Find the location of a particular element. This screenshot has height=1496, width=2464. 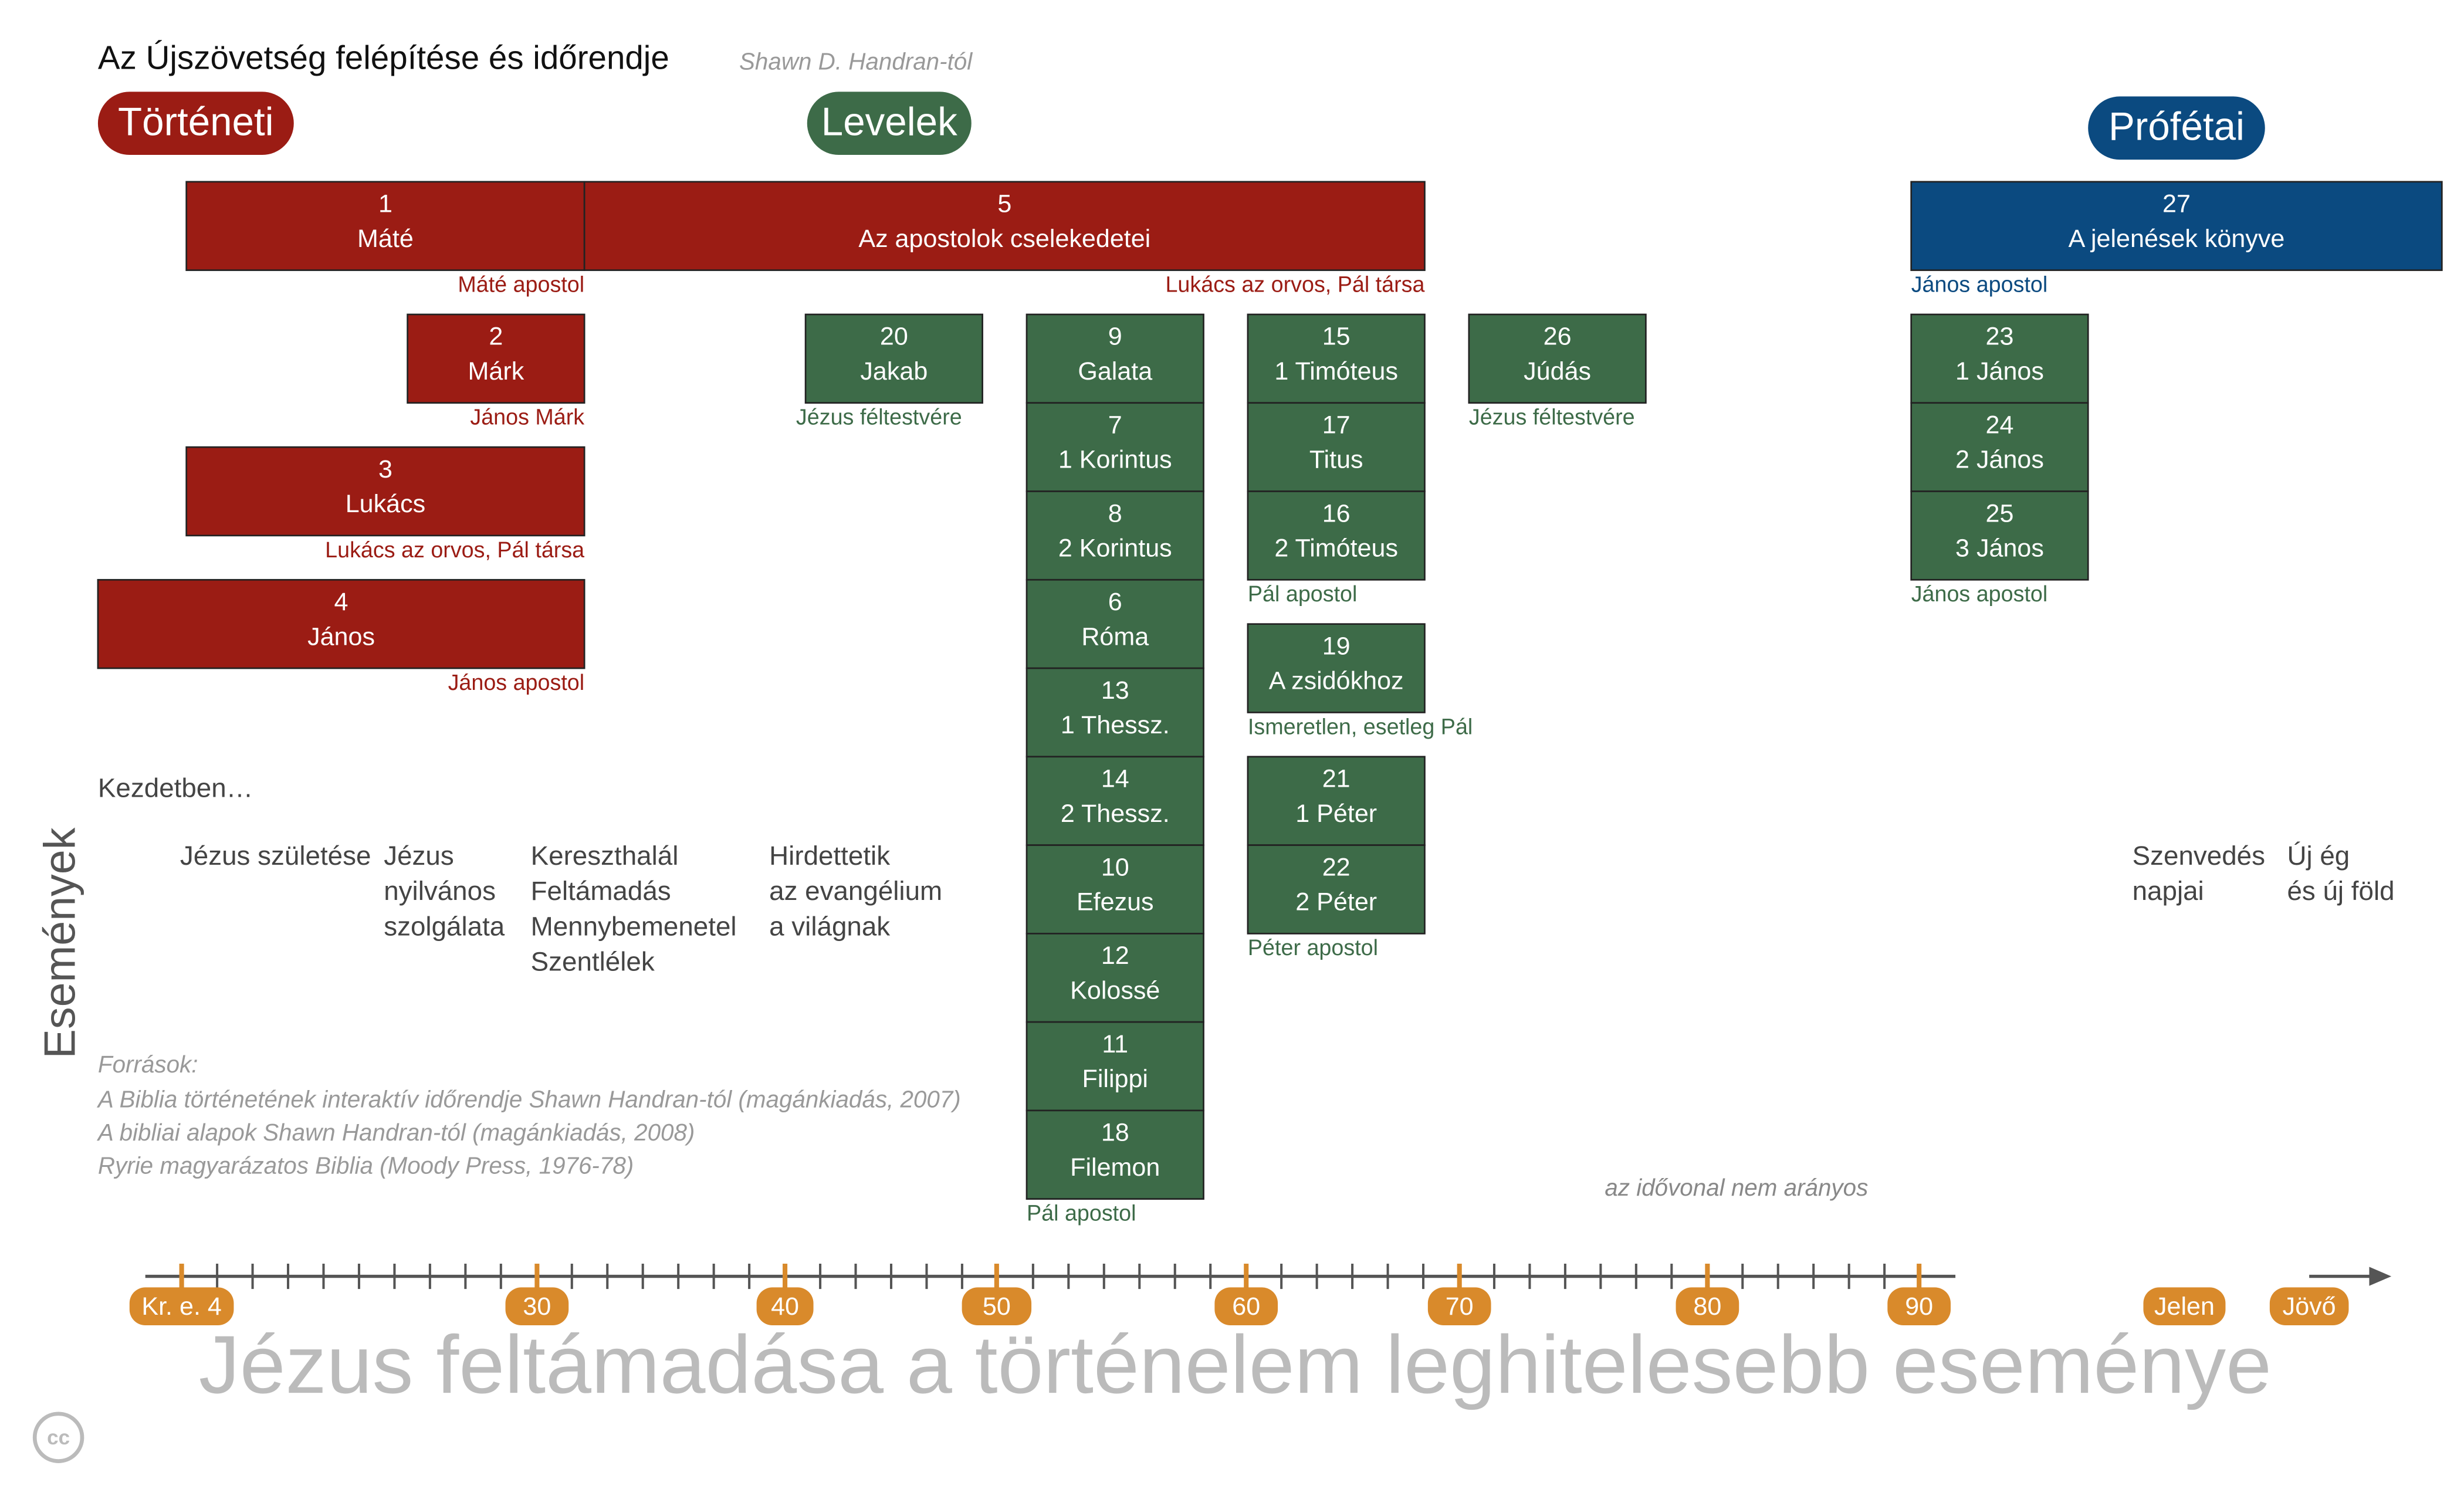

section-pill is located at coordinates (2176, 128).